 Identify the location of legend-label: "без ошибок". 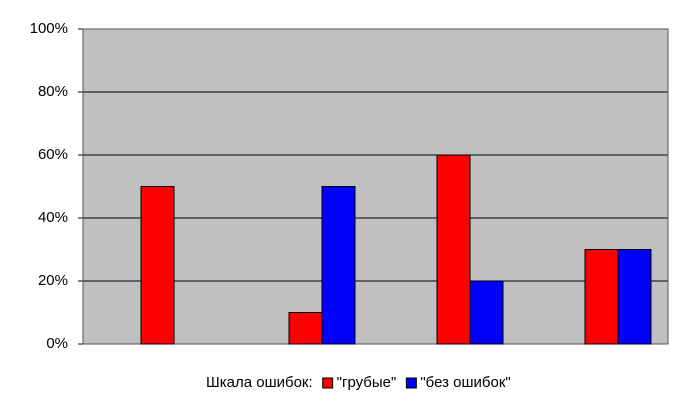
(465, 382).